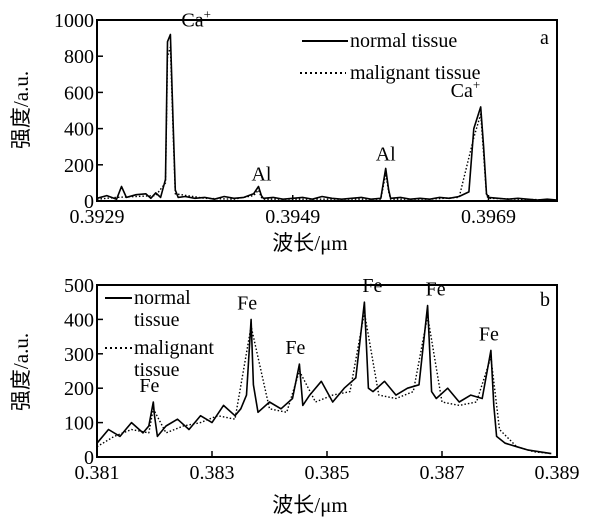  I want to click on x-tick-label-b-3: 0.387, so click(442, 473).